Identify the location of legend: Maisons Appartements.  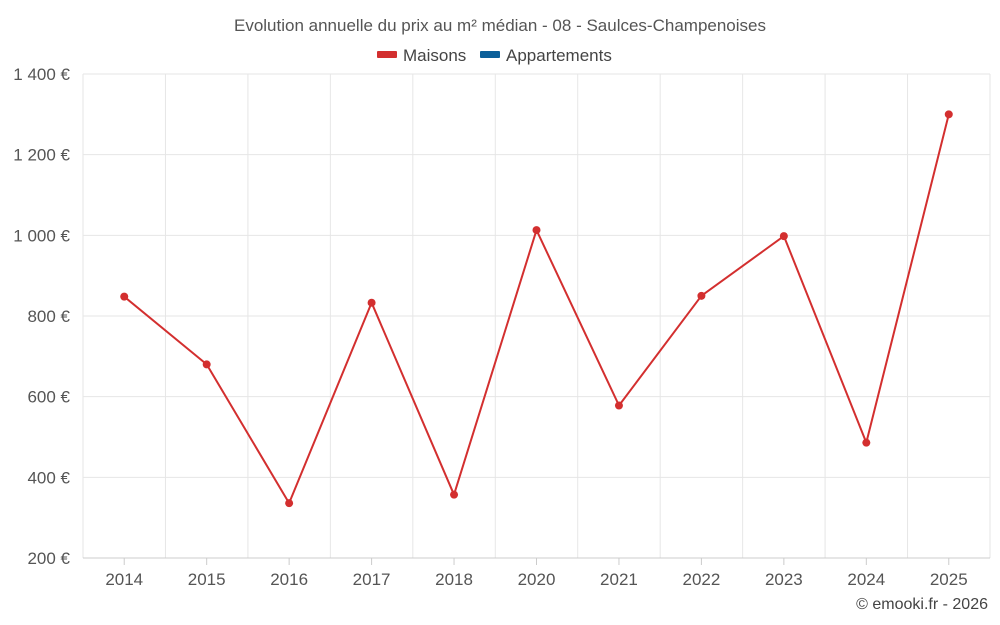
(494, 55).